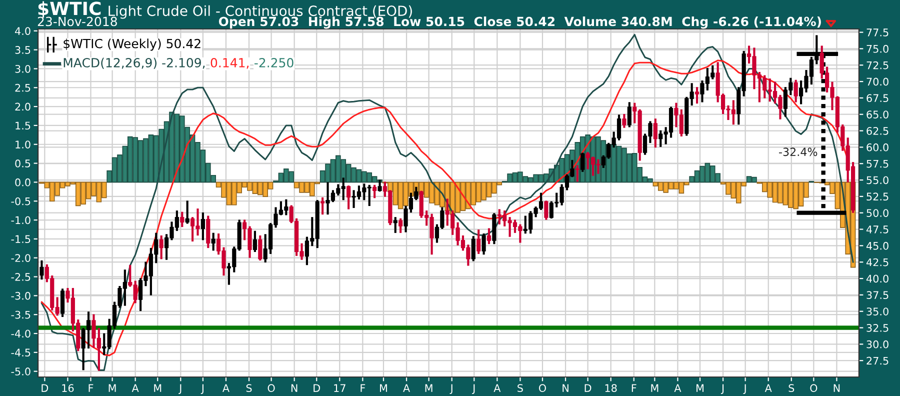  I want to click on text: 23-Nov-2018, so click(77, 21).